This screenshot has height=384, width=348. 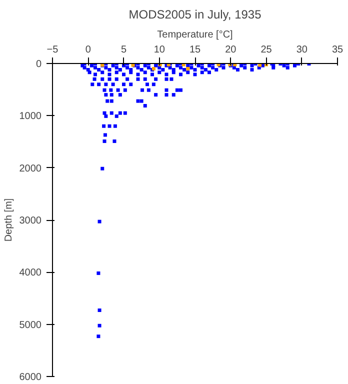 What do you see at coordinates (30, 325) in the screenshot?
I see `y-tick-label: 5000` at bounding box center [30, 325].